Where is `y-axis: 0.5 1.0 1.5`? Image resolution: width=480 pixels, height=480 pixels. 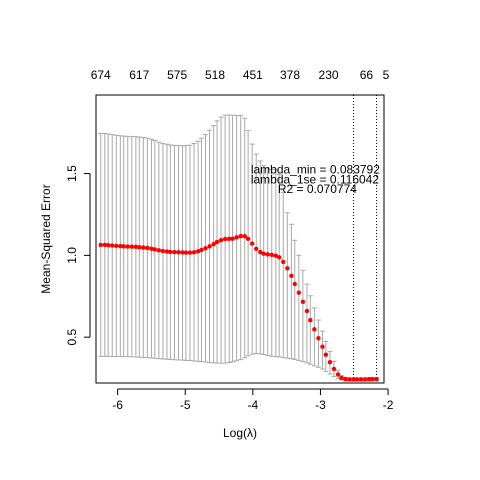 y-axis: 0.5 1.0 1.5 is located at coordinates (78, 255).